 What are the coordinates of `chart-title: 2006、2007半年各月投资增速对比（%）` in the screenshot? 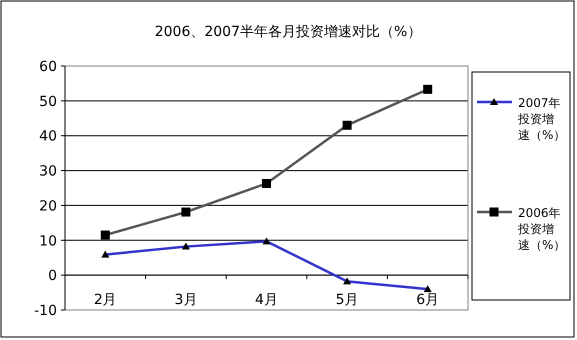 It's located at (288, 32).